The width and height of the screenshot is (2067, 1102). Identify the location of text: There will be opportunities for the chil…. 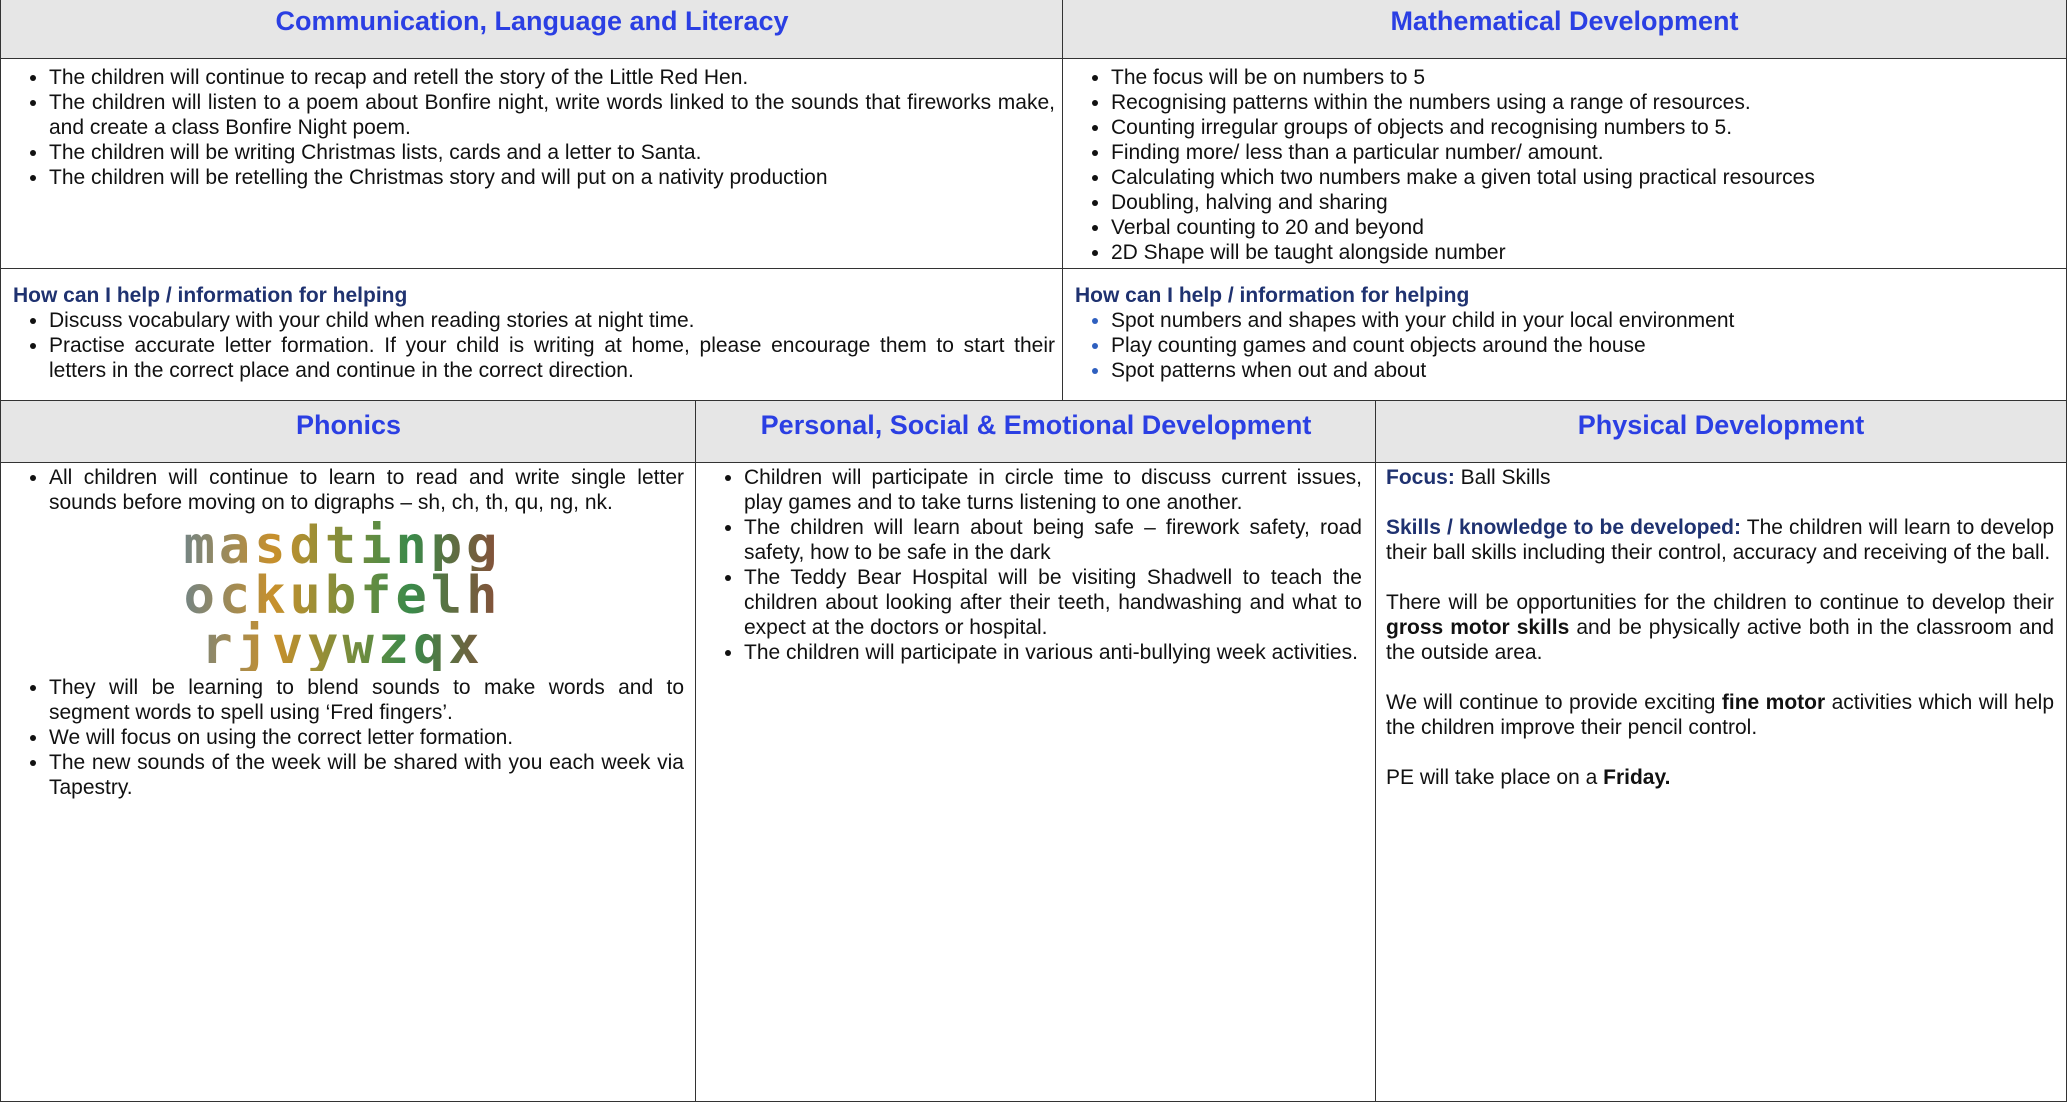
(1720, 602).